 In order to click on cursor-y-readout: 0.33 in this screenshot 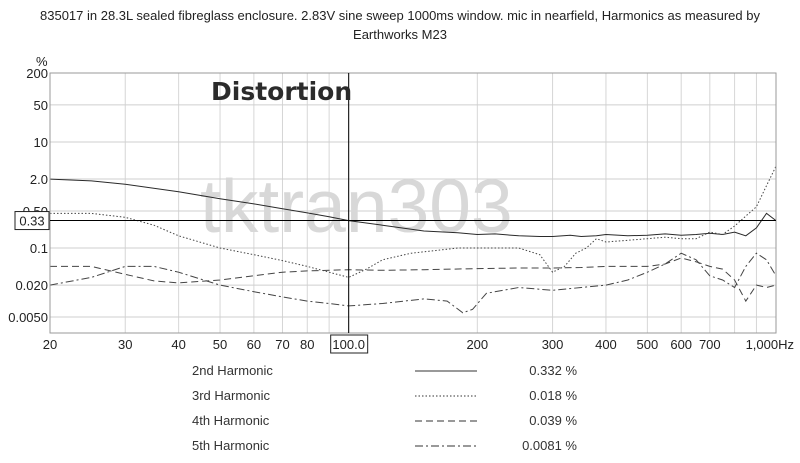, I will do `click(31, 221)`.